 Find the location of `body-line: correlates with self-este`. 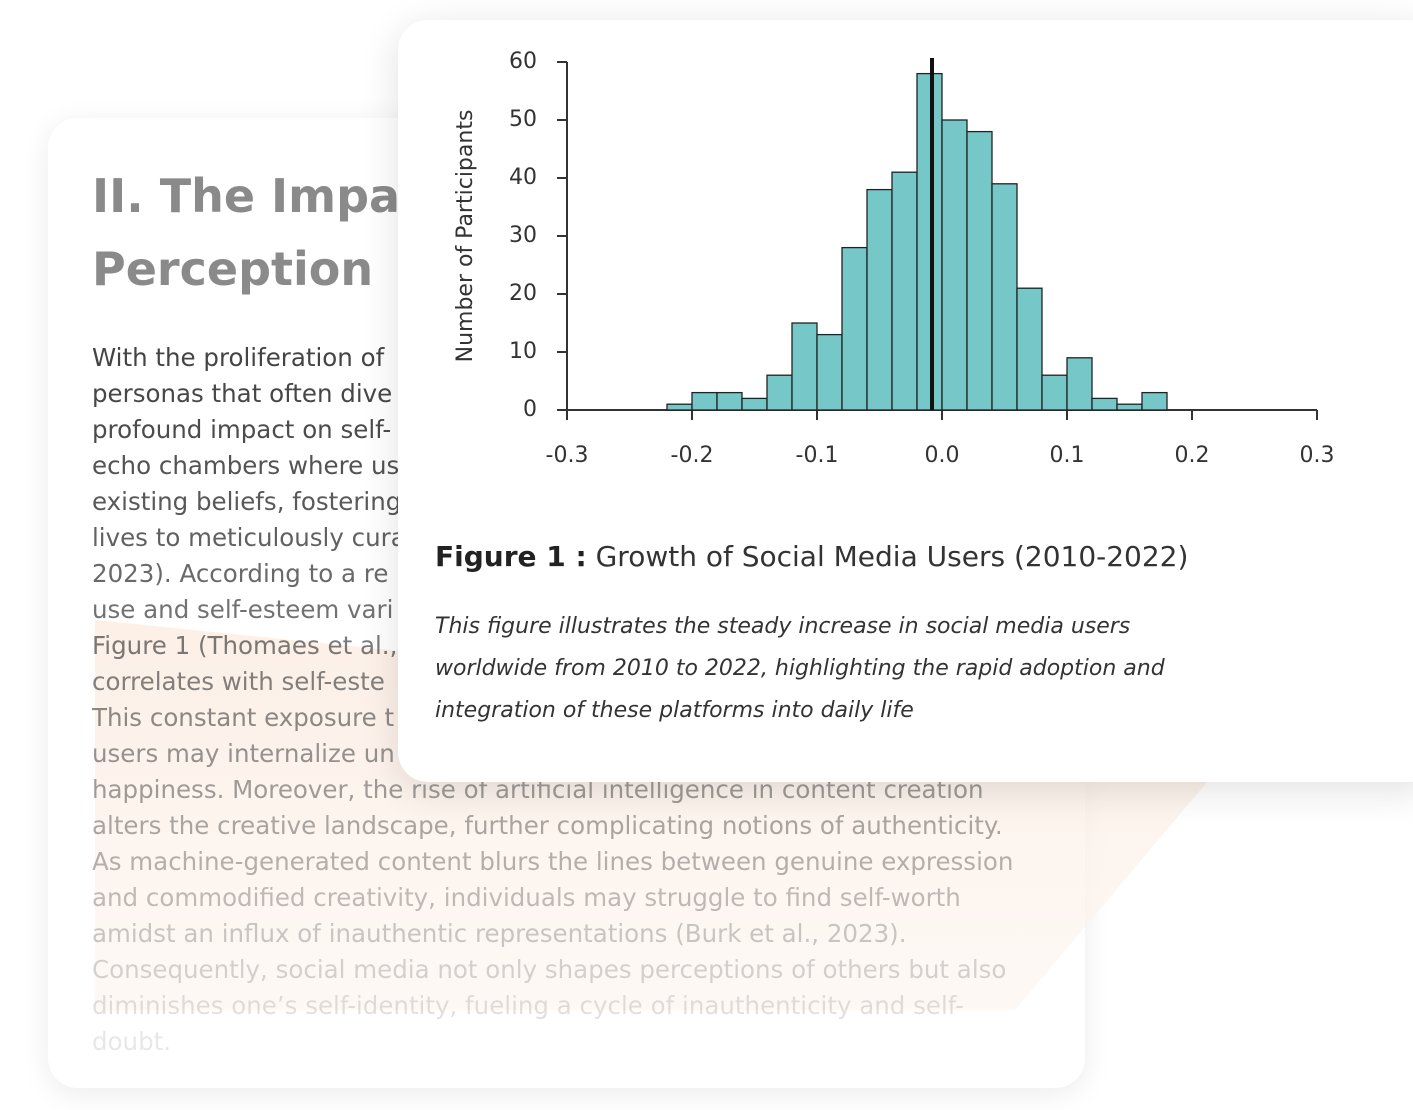

body-line: correlates with self-este is located at coordinates (238, 681).